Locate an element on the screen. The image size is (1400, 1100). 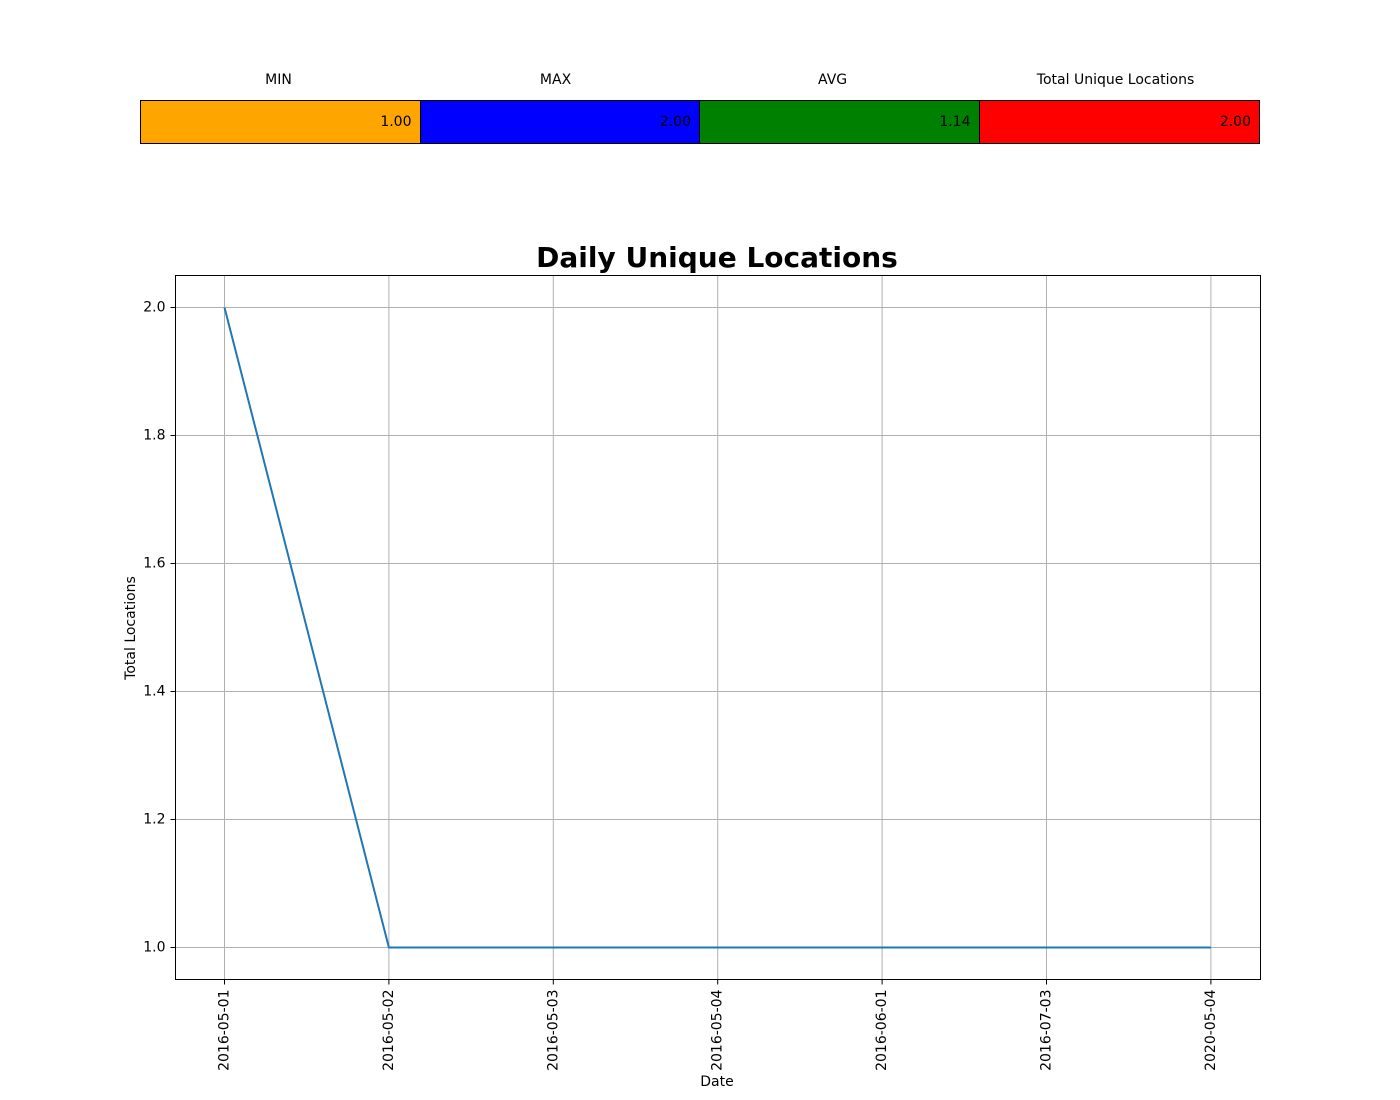
stats-value-total: 2.00 is located at coordinates (1119, 122).